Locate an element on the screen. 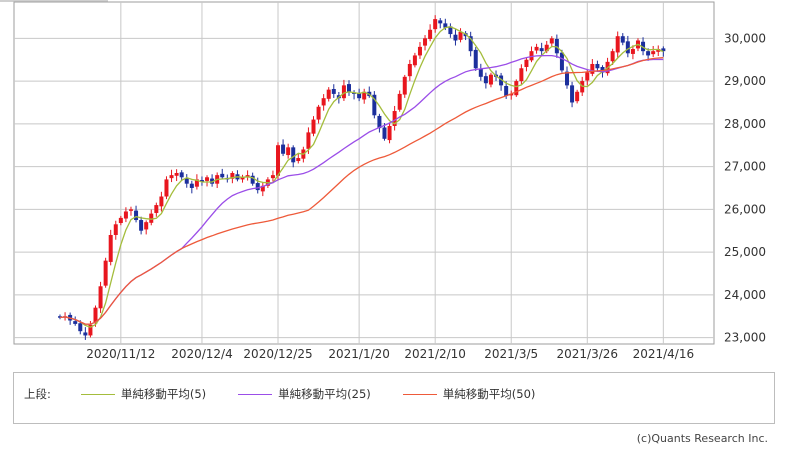 The width and height of the screenshot is (800, 462). legend-item-sma50: 単純移動平均(50) is located at coordinates (469, 394).